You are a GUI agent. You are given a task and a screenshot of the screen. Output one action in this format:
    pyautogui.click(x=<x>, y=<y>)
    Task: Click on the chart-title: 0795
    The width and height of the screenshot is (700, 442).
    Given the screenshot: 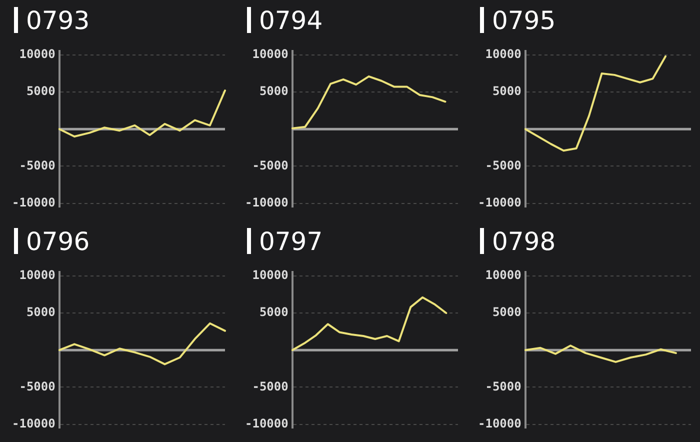 What is the action you would take?
    pyautogui.click(x=524, y=20)
    